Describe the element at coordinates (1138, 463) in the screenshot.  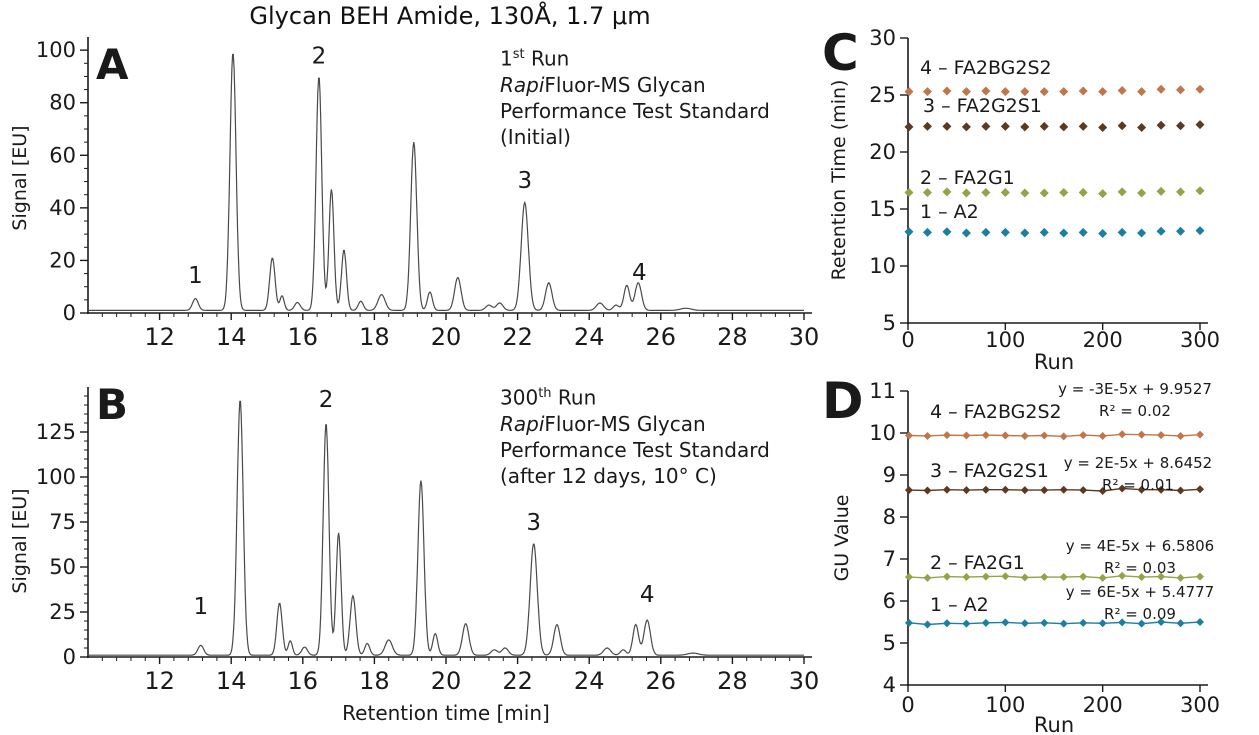
I see `fit-equation: y = 2E-5x + 8.6452` at that location.